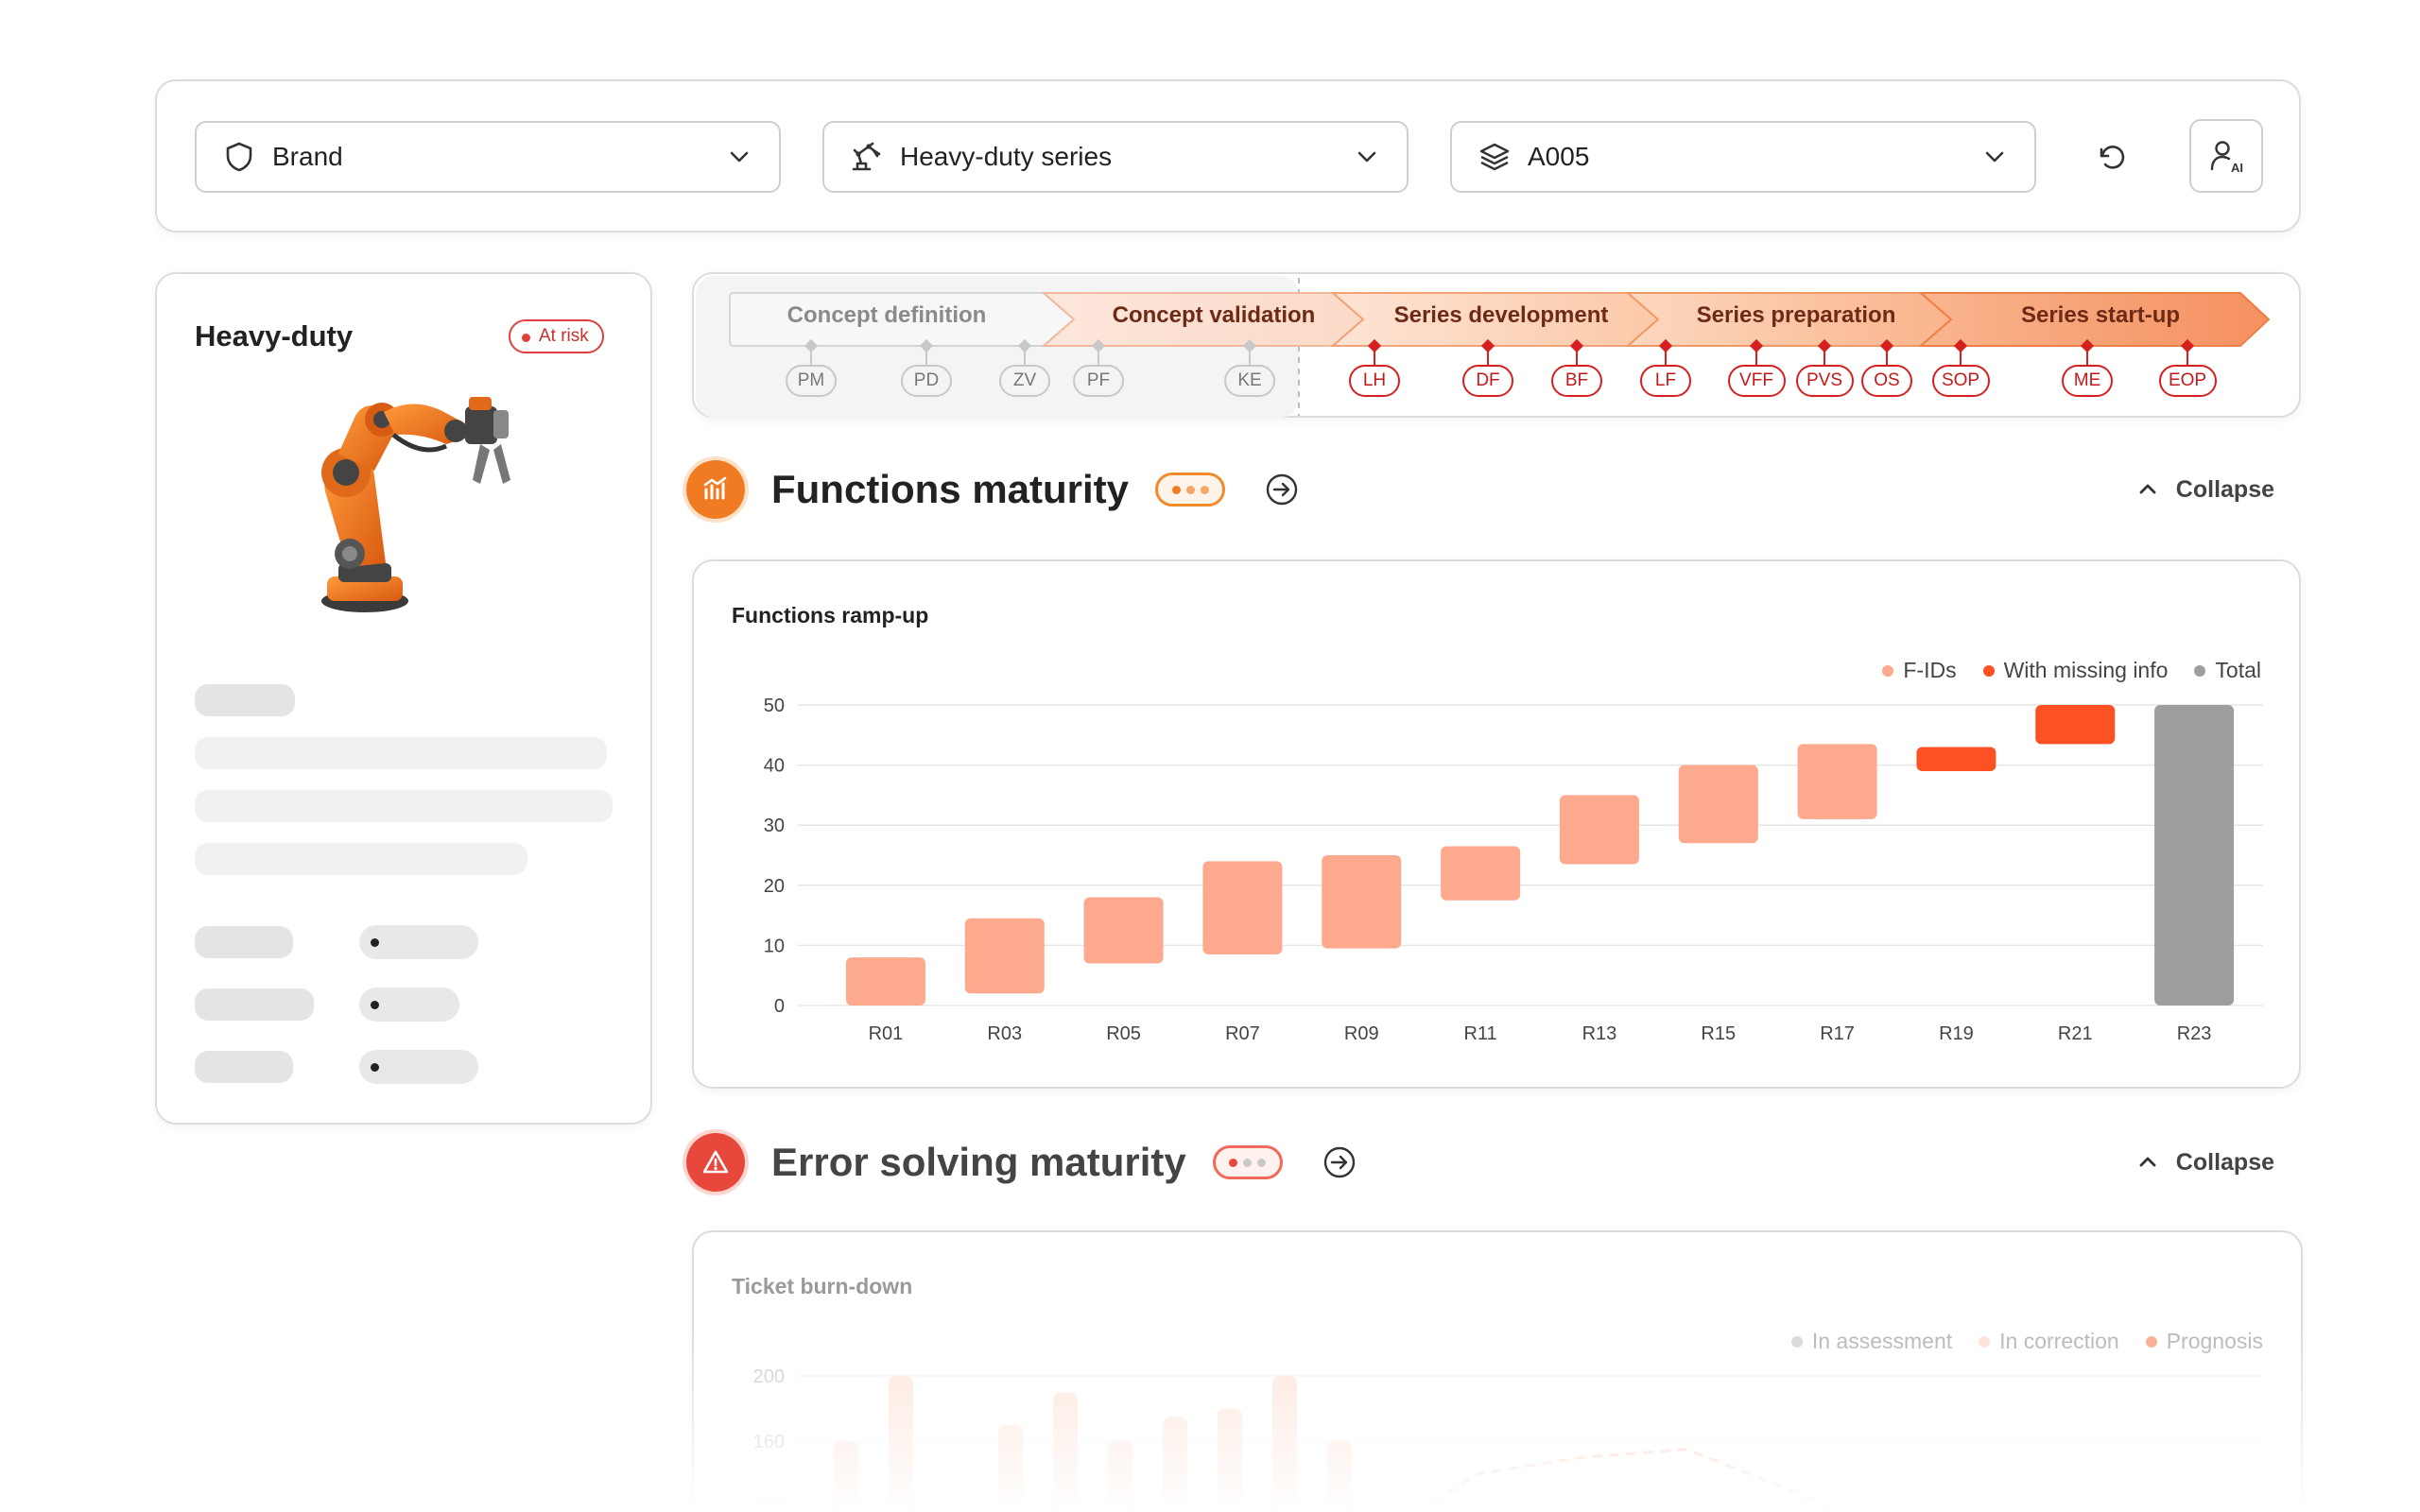 This screenshot has height=1512, width=2420. Describe the element at coordinates (1576, 381) in the screenshot. I see `gate-bf: BF` at that location.